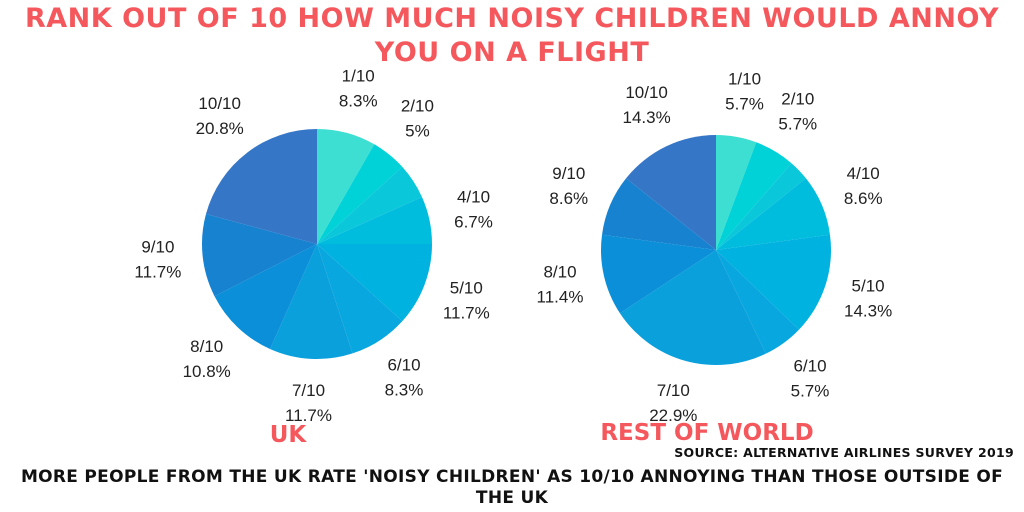 This screenshot has height=512, width=1024. What do you see at coordinates (289, 435) in the screenshot?
I see `pie-chart-title: UK` at bounding box center [289, 435].